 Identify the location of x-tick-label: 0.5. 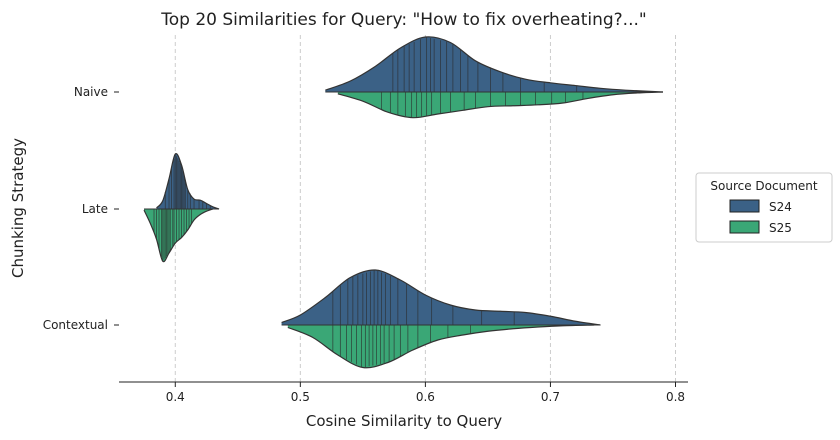
(300, 397).